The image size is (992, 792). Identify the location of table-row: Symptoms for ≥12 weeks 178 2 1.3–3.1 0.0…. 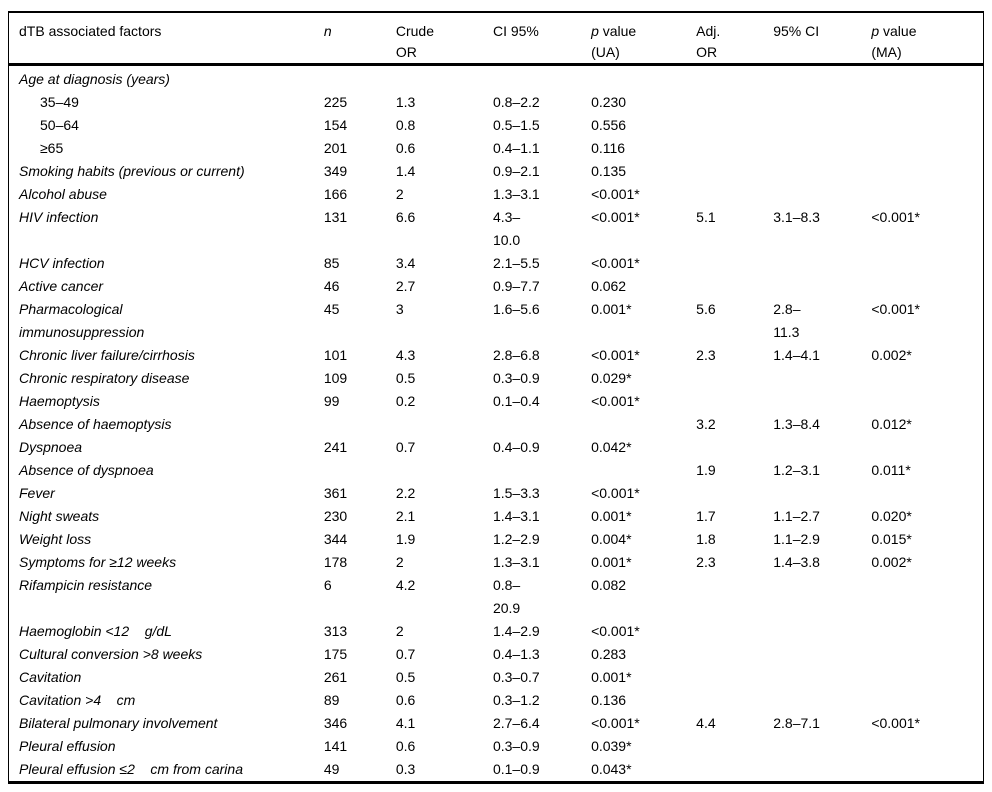
(496, 562).